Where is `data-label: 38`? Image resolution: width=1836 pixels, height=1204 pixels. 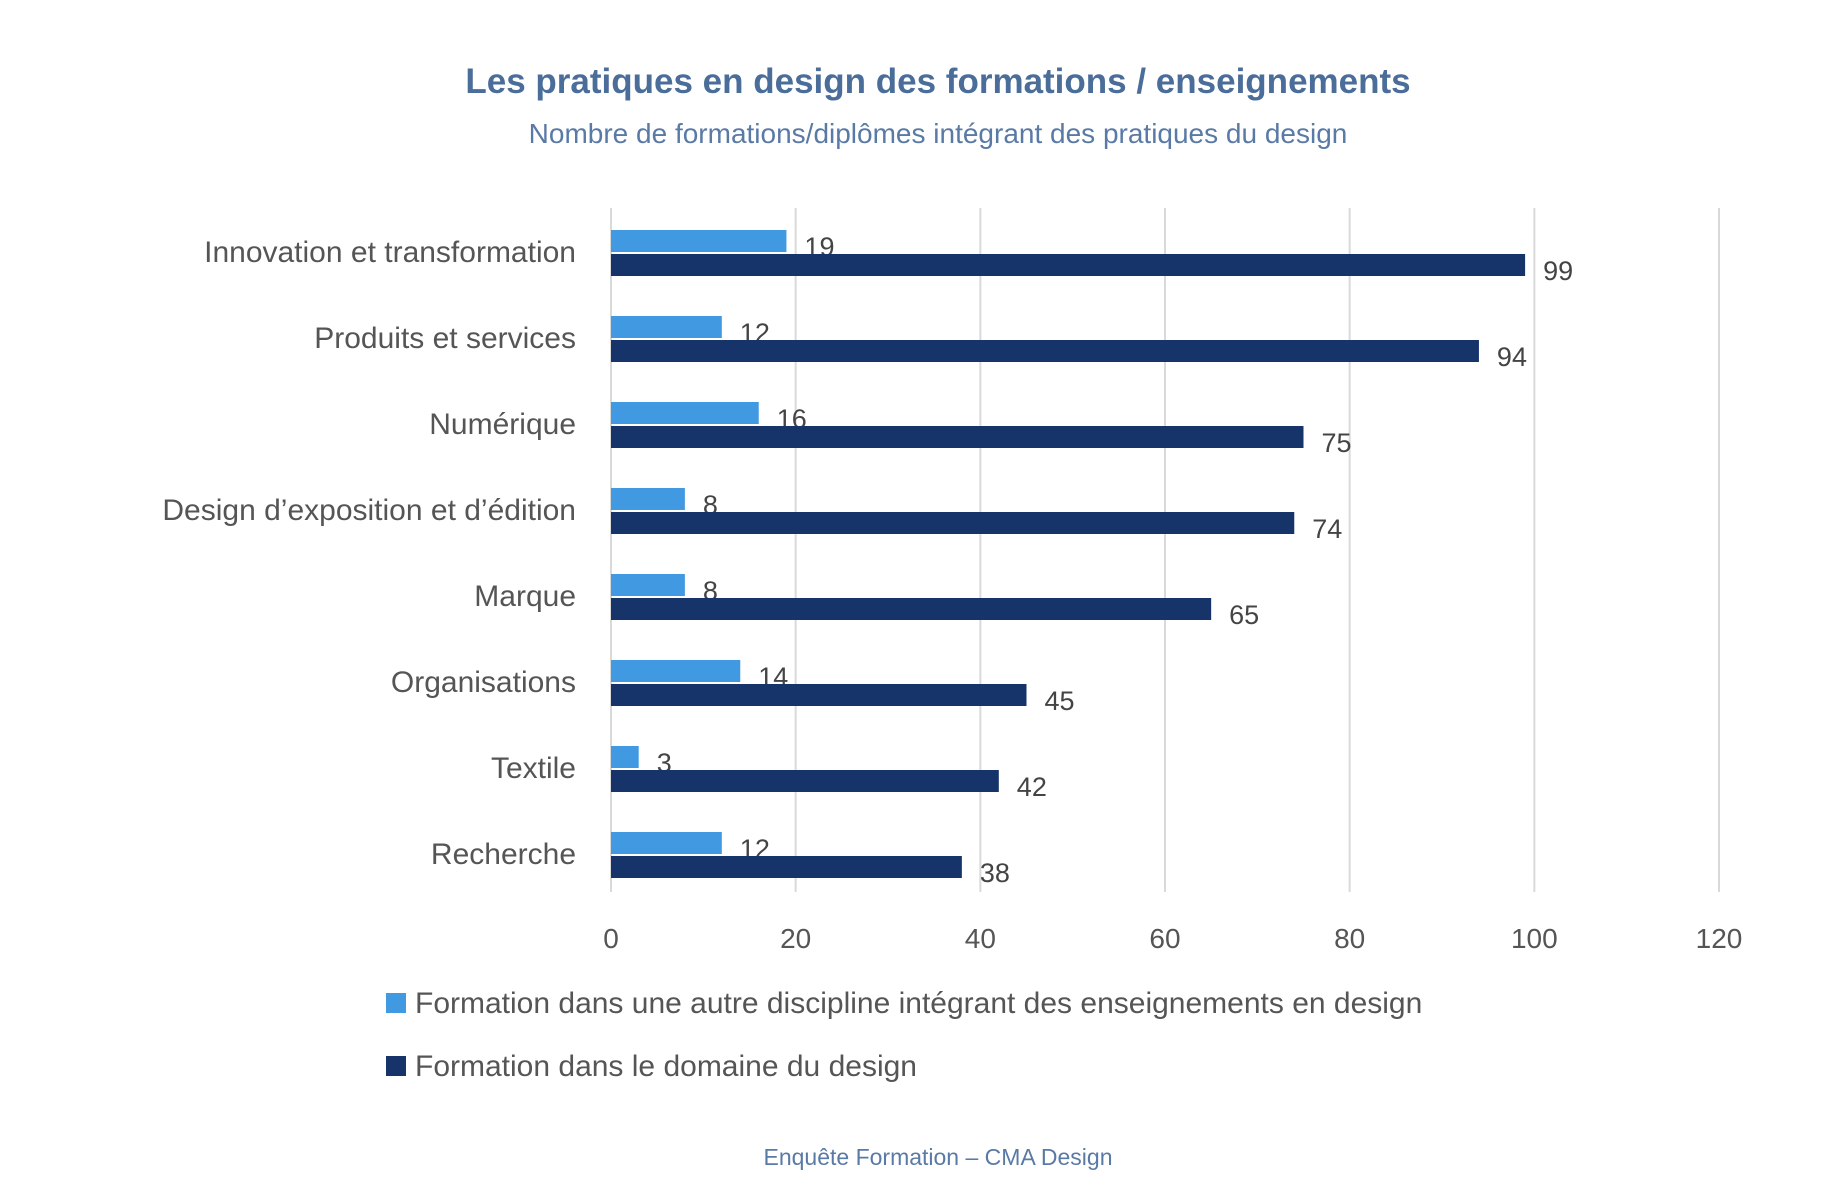 data-label: 38 is located at coordinates (995, 873).